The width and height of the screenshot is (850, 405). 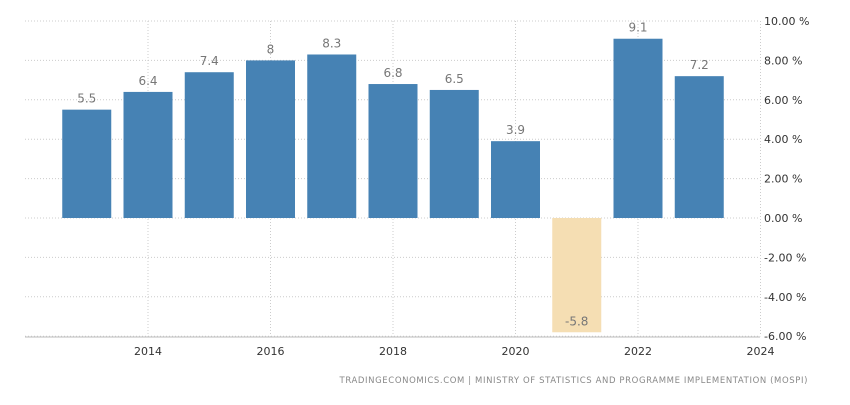 What do you see at coordinates (783, 139) in the screenshot?
I see `y-tick-label: 4.00 %` at bounding box center [783, 139].